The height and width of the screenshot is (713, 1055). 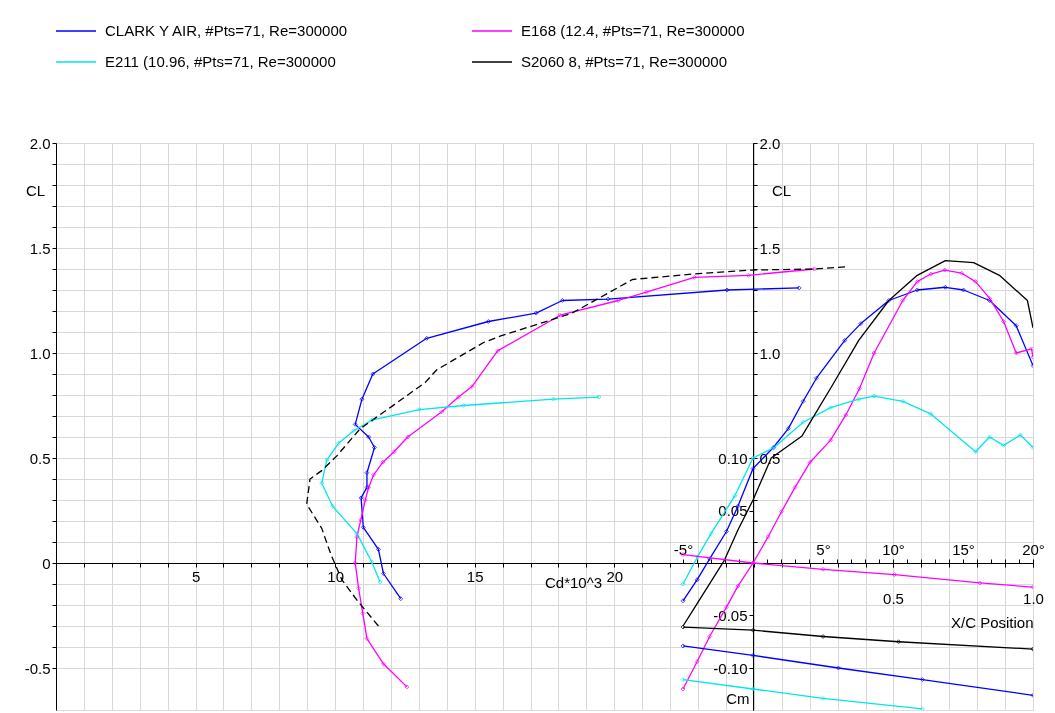 What do you see at coordinates (963, 549) in the screenshot?
I see `x-tick-label: 15°` at bounding box center [963, 549].